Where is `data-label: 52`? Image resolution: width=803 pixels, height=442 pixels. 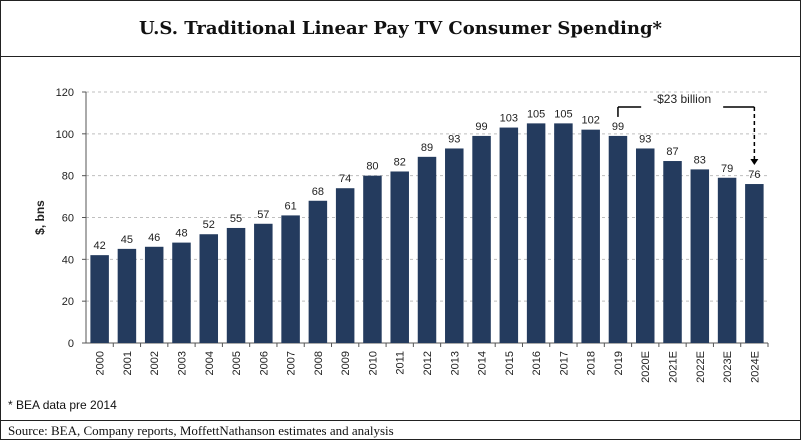 data-label: 52 is located at coordinates (209, 225).